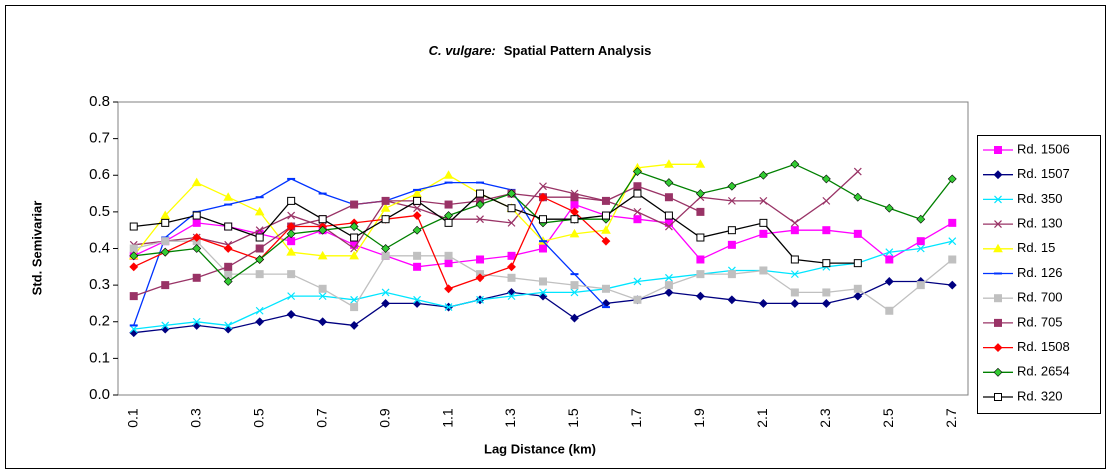  What do you see at coordinates (1040, 223) in the screenshot?
I see `legend-label: Rd. 130` at bounding box center [1040, 223].